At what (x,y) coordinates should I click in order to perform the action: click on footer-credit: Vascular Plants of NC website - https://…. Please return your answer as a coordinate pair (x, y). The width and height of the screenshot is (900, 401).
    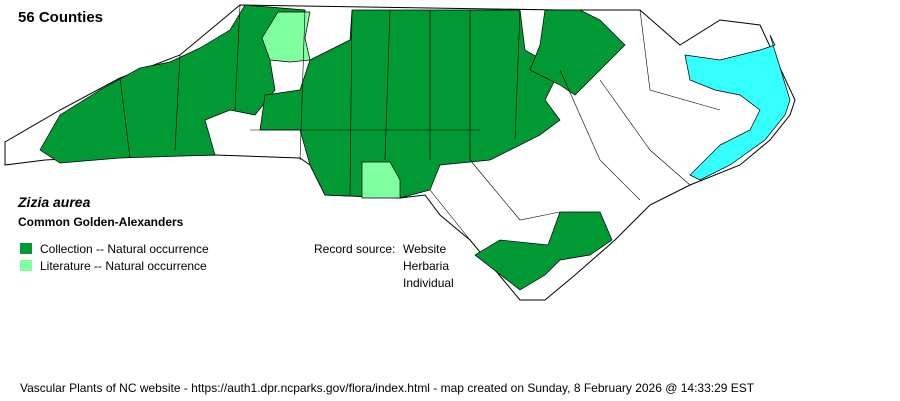
    Looking at the image, I should click on (387, 388).